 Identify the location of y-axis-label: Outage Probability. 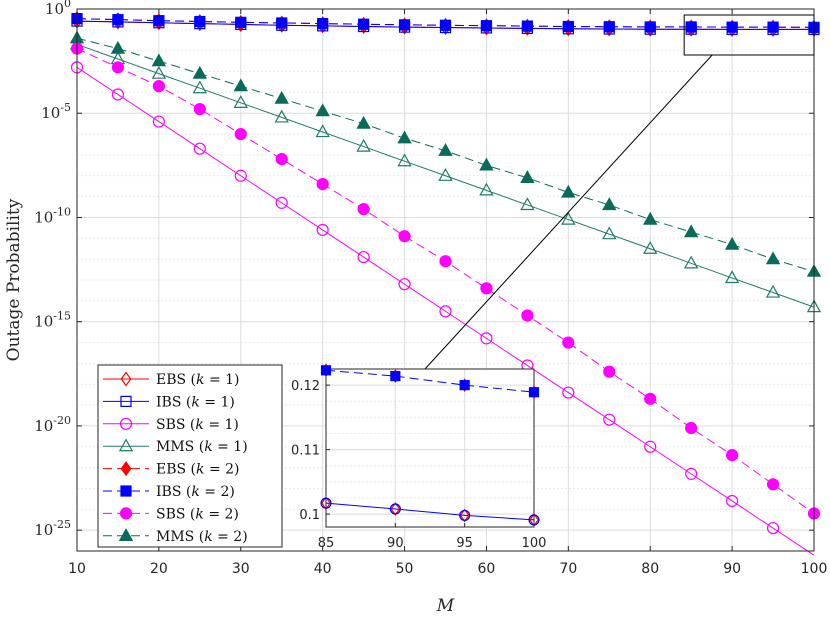
(14, 279).